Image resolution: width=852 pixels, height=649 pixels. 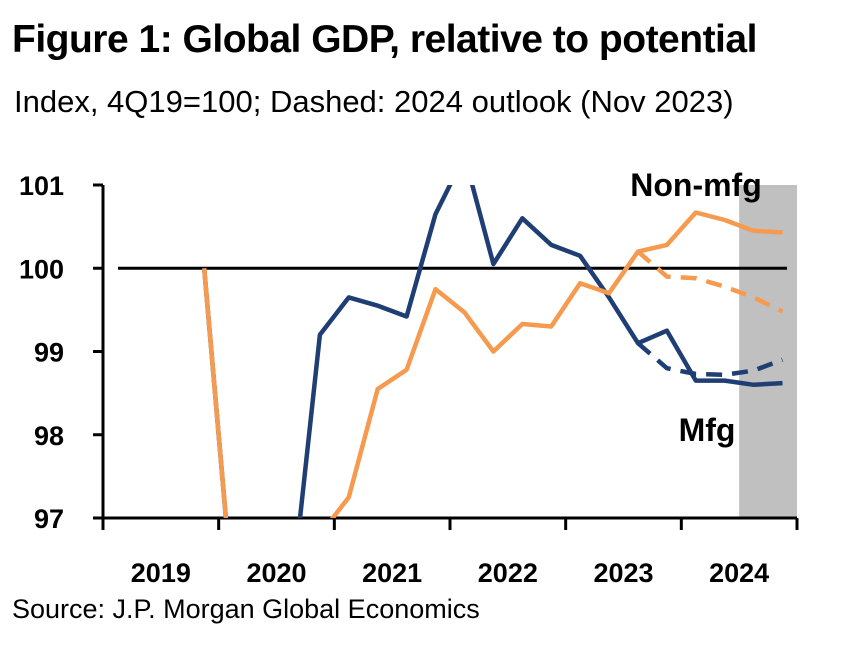 What do you see at coordinates (246, 609) in the screenshot?
I see `chart-source: Source: J.P. Morgan Global Economics` at bounding box center [246, 609].